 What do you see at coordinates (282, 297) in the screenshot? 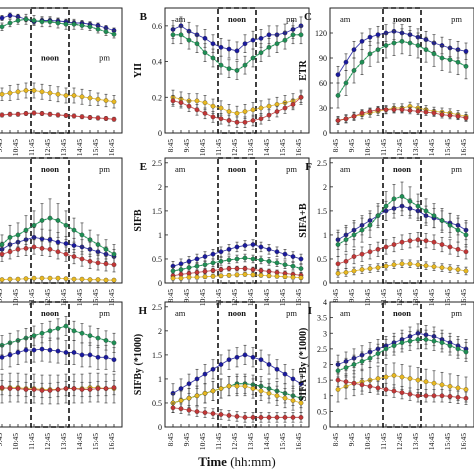
I see `x-tick-label: 15:45` at bounding box center [282, 297].